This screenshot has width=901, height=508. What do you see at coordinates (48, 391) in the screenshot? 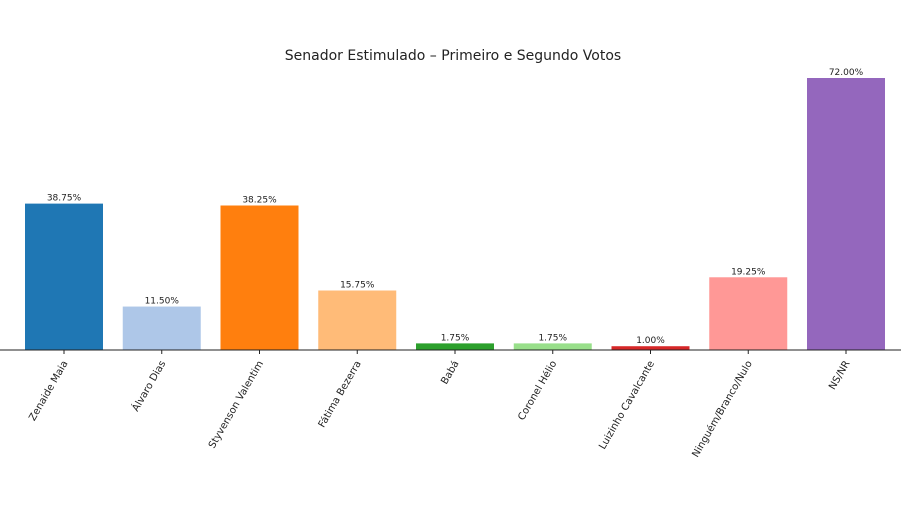
I see `x-tick-label-zenaide-maia: Zenaide Maia` at bounding box center [48, 391].